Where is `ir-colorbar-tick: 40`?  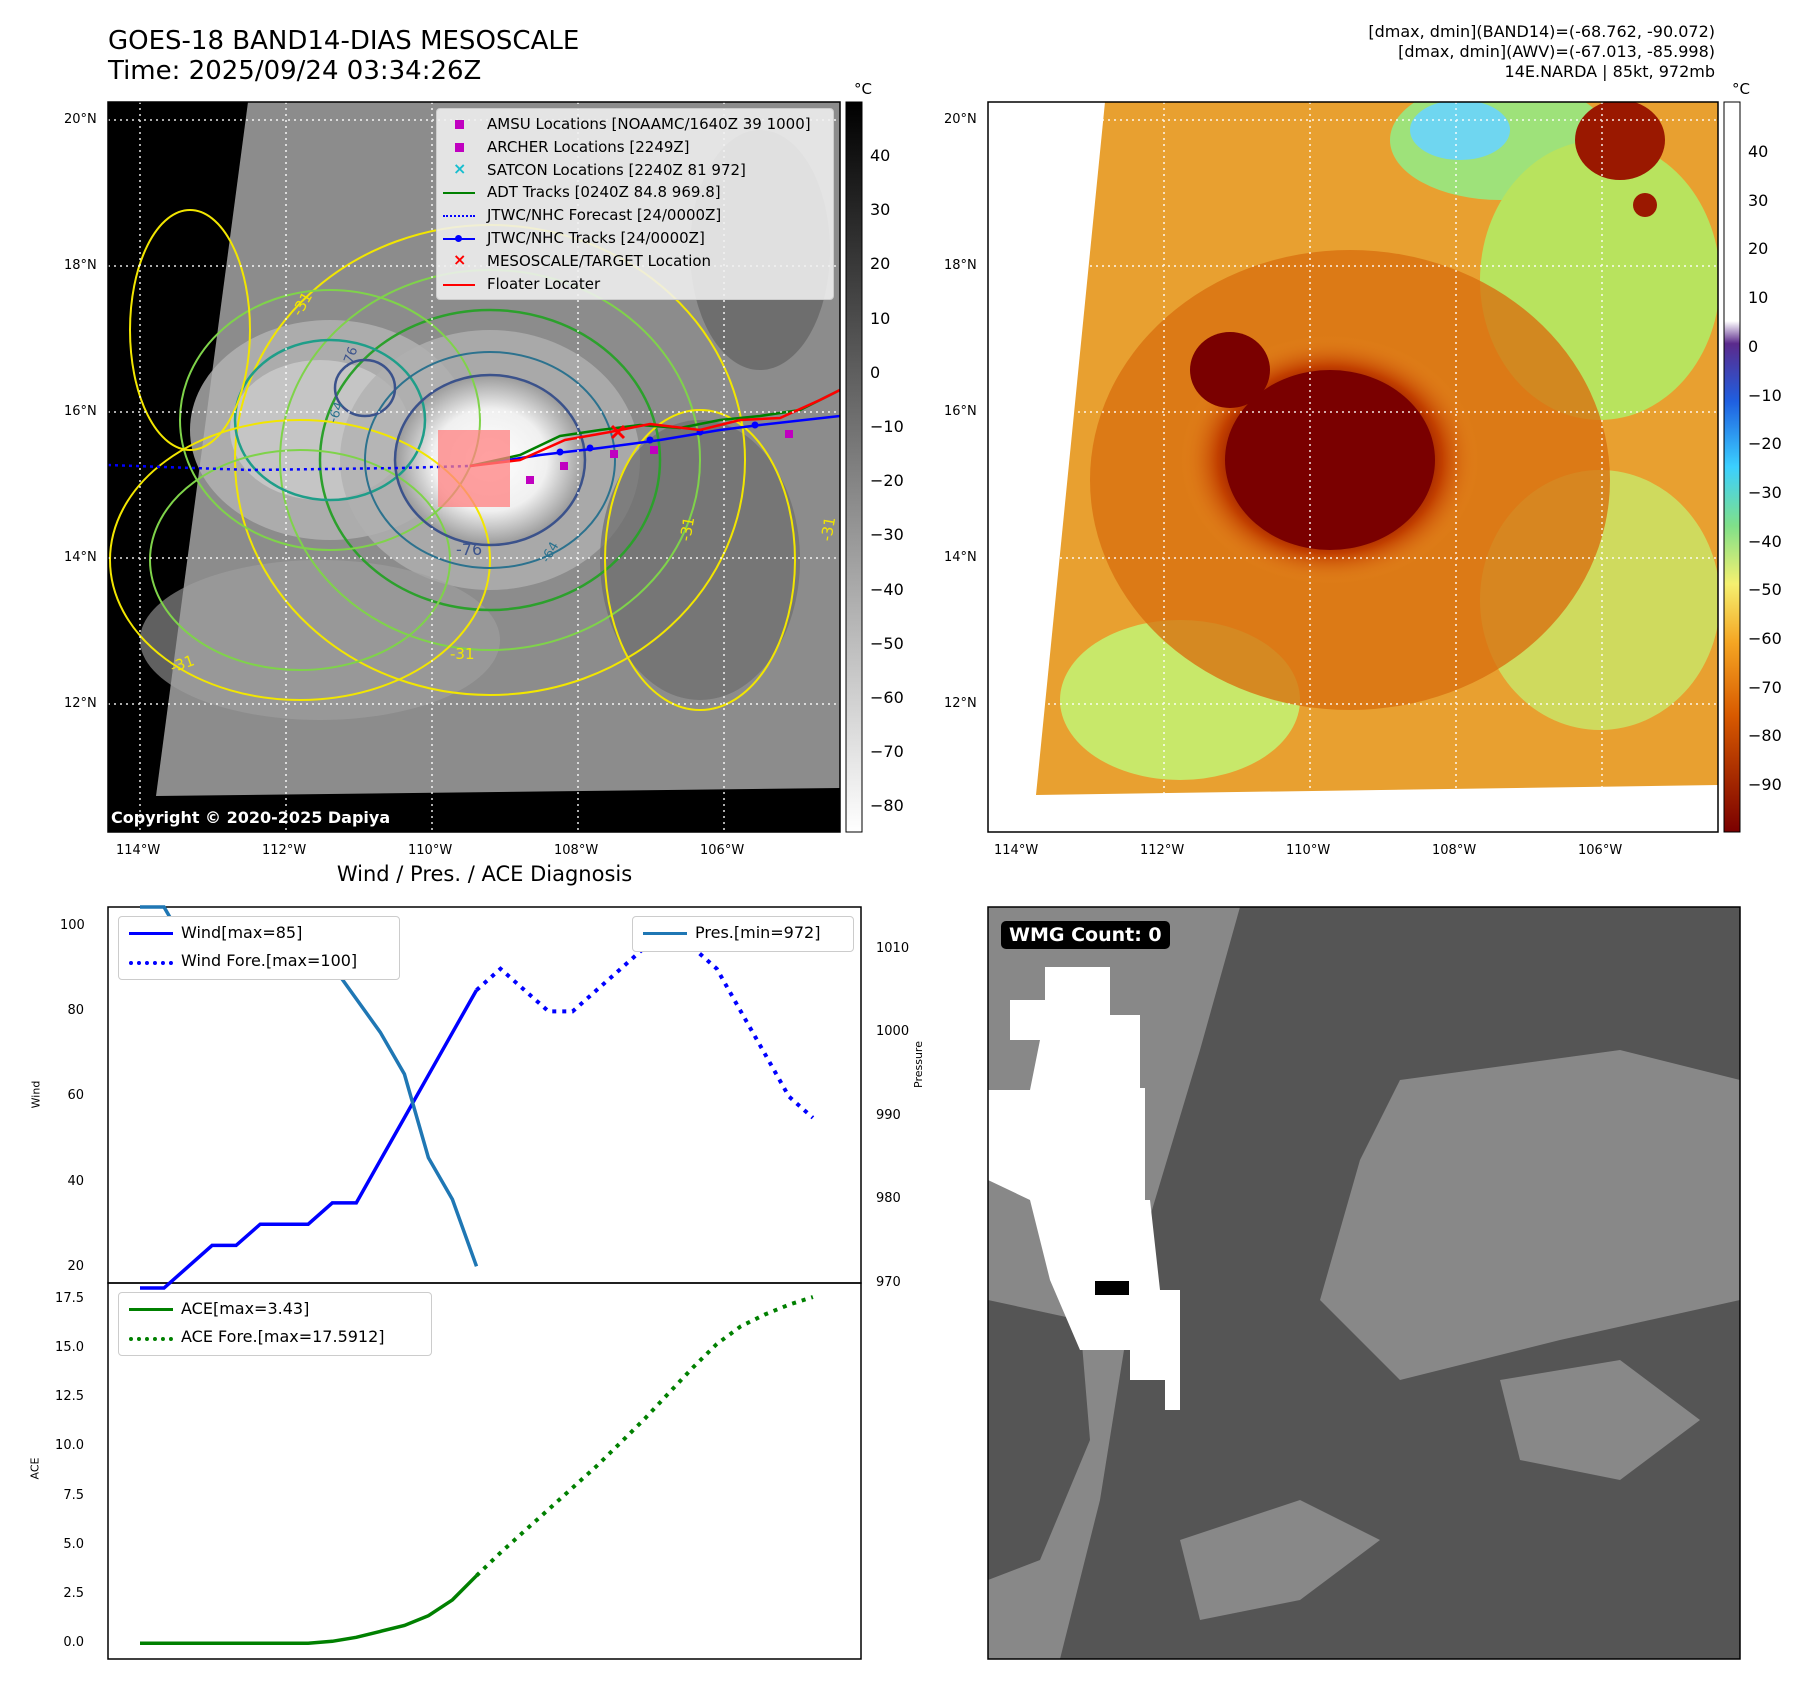 ir-colorbar-tick: 40 is located at coordinates (880, 155).